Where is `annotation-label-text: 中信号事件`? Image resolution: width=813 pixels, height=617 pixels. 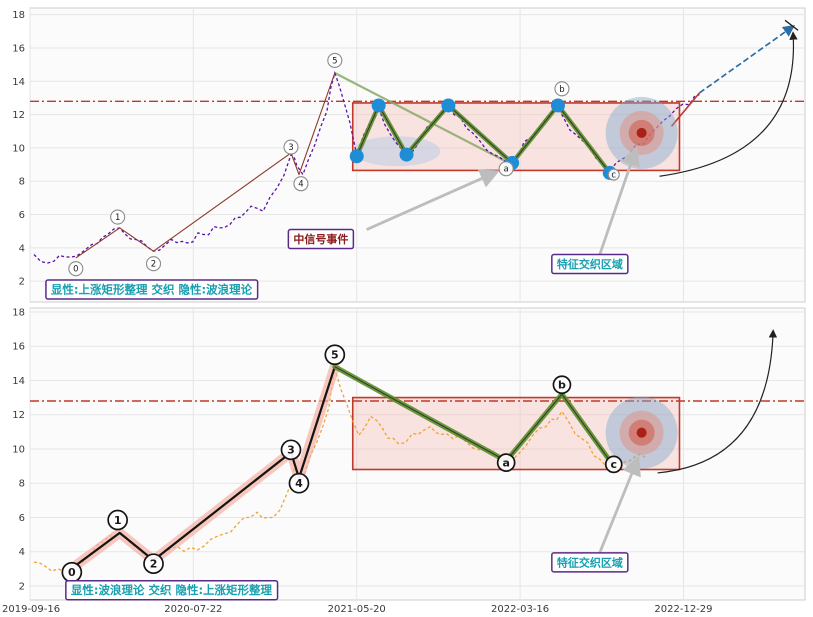 annotation-label-text: 中信号事件 is located at coordinates (320, 239).